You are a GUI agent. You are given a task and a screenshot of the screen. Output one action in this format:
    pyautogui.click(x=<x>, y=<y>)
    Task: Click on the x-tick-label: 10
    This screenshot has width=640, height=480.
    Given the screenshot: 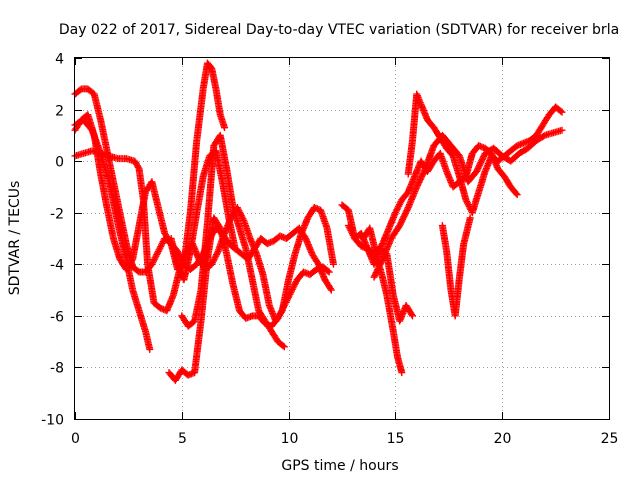 What is the action you would take?
    pyautogui.click(x=290, y=439)
    